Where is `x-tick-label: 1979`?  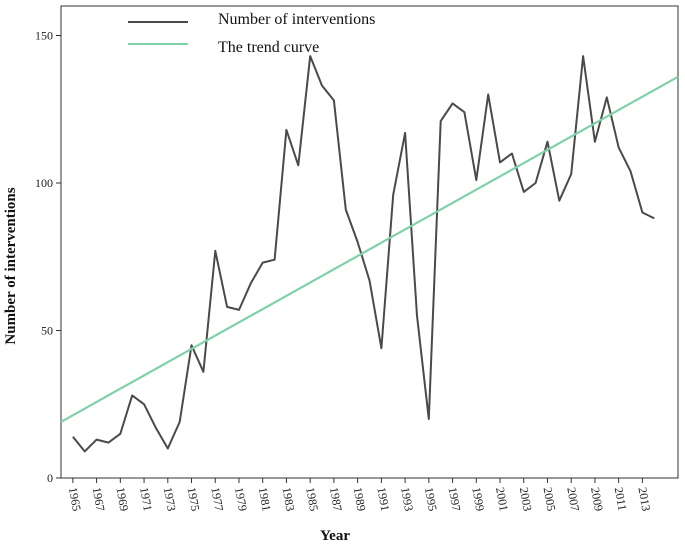 x-tick-label: 1979 is located at coordinates (241, 499).